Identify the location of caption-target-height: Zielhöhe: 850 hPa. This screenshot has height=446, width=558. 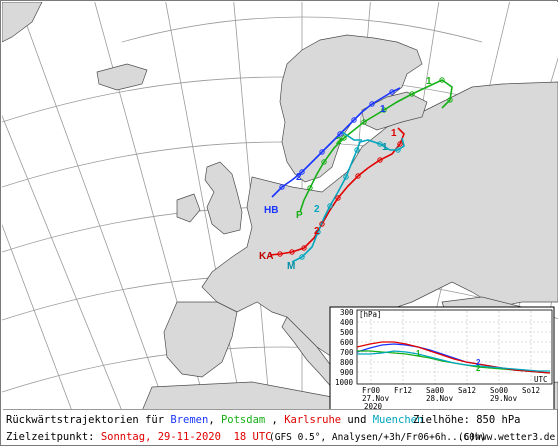
(467, 420).